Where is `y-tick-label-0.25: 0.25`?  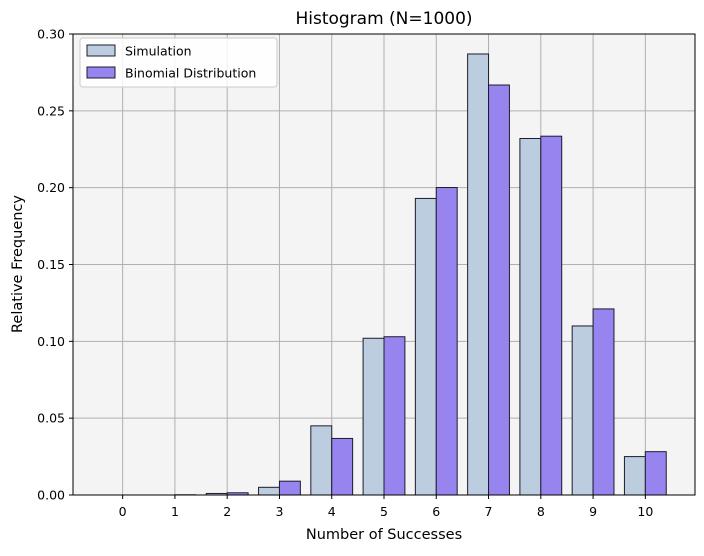 y-tick-label-0.25: 0.25 is located at coordinates (51, 110).